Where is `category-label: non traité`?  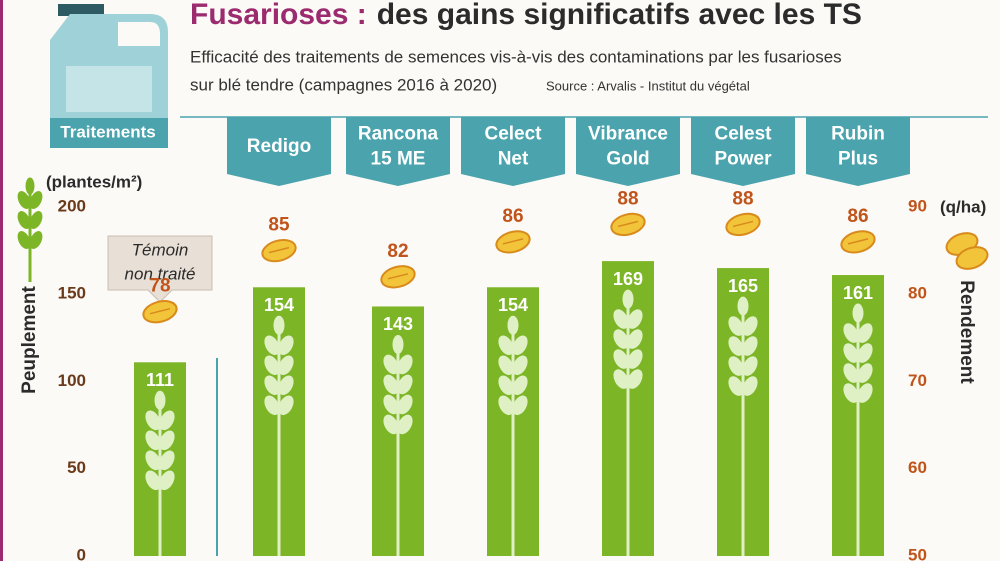 category-label: non traité is located at coordinates (160, 273).